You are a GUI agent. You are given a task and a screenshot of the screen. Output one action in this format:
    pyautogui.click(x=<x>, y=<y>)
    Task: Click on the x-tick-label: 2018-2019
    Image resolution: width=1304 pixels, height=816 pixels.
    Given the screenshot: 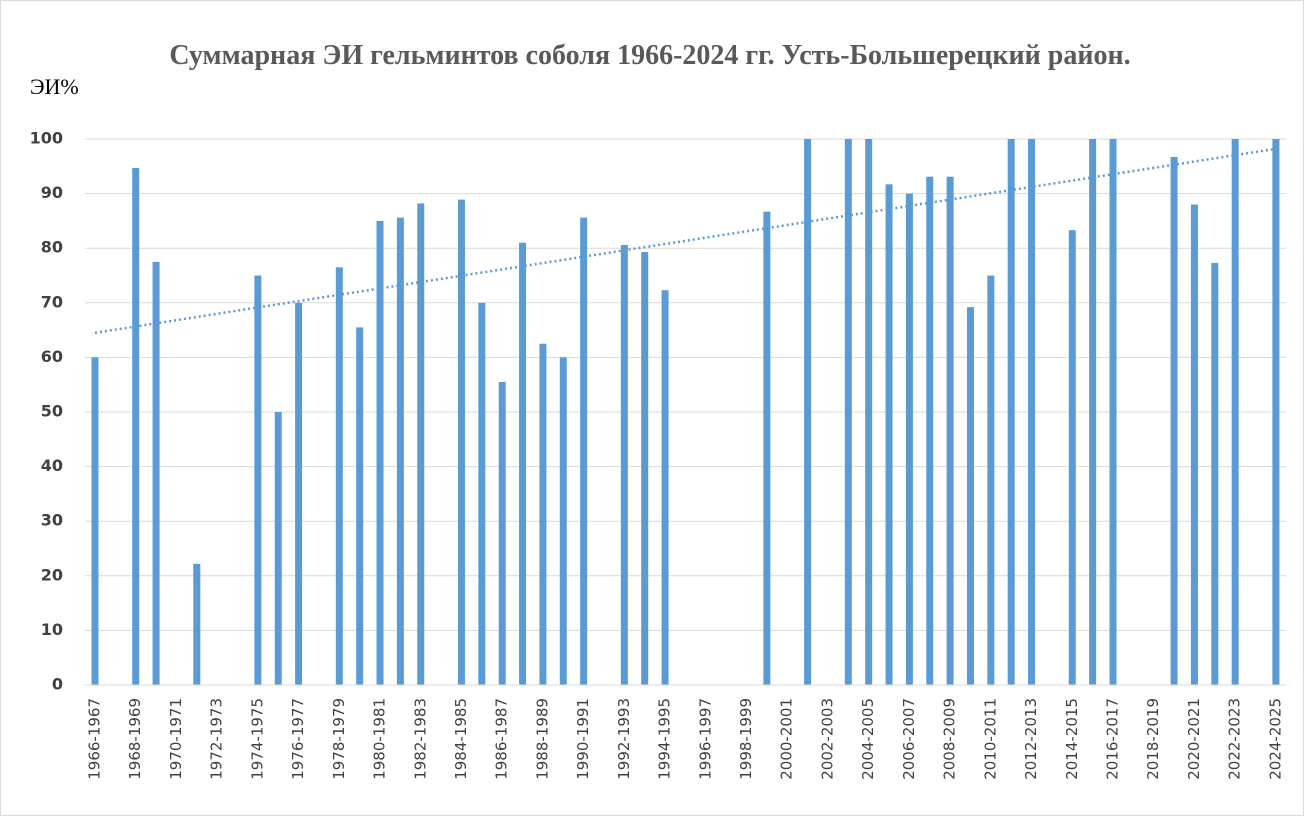 What is the action you would take?
    pyautogui.click(x=1153, y=739)
    